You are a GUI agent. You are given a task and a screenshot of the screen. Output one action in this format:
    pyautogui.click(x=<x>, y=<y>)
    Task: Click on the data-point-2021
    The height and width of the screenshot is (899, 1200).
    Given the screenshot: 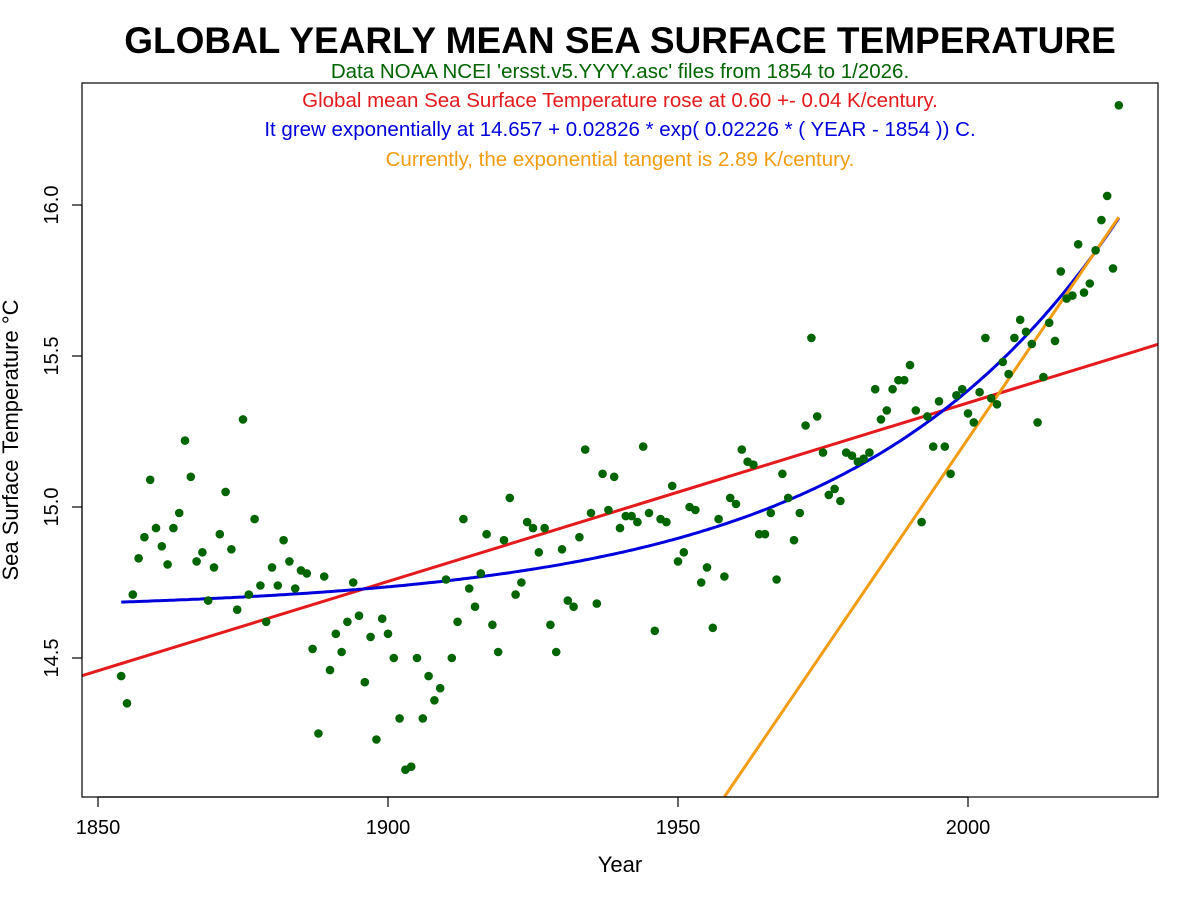 What is the action you would take?
    pyautogui.click(x=1090, y=283)
    